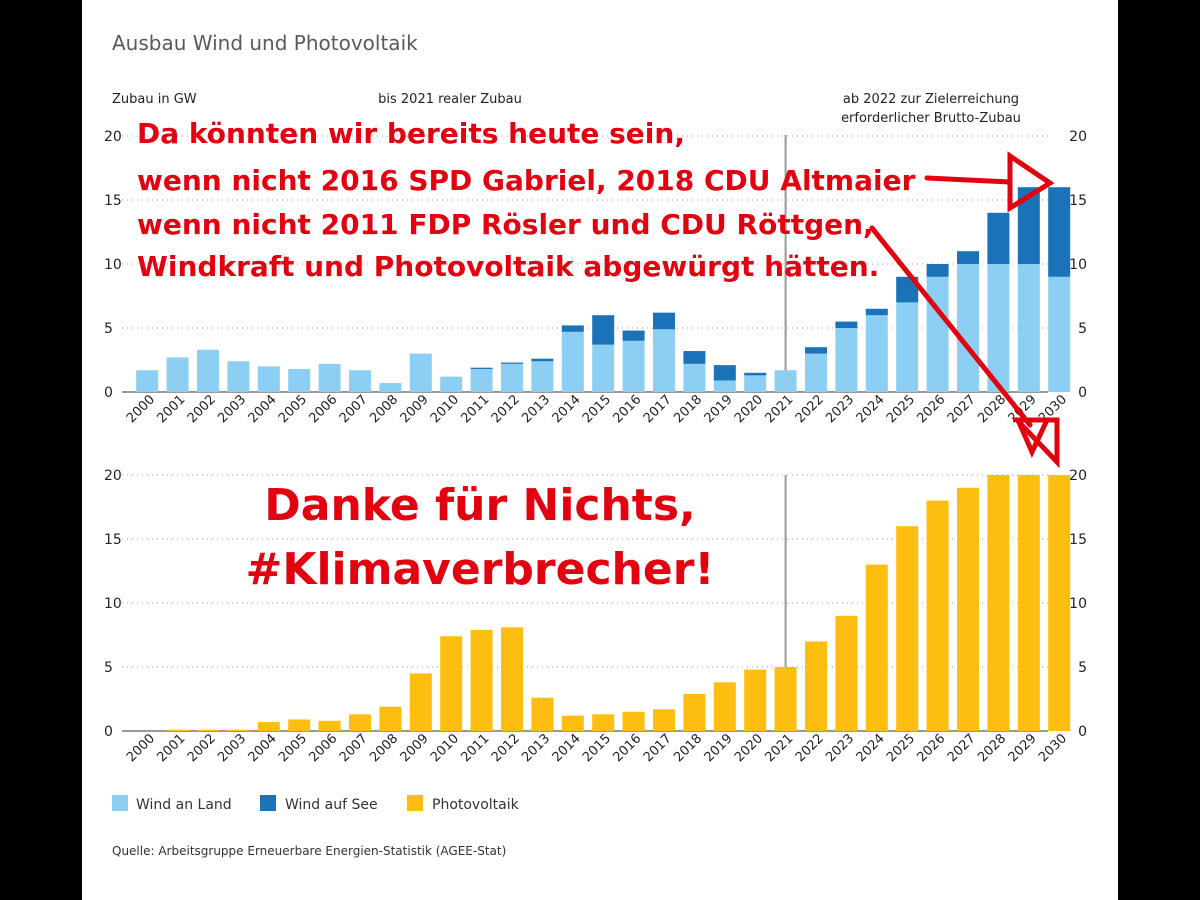 The height and width of the screenshot is (900, 1200). What do you see at coordinates (1082, 668) in the screenshot?
I see `pv-ytick-right: 5` at bounding box center [1082, 668].